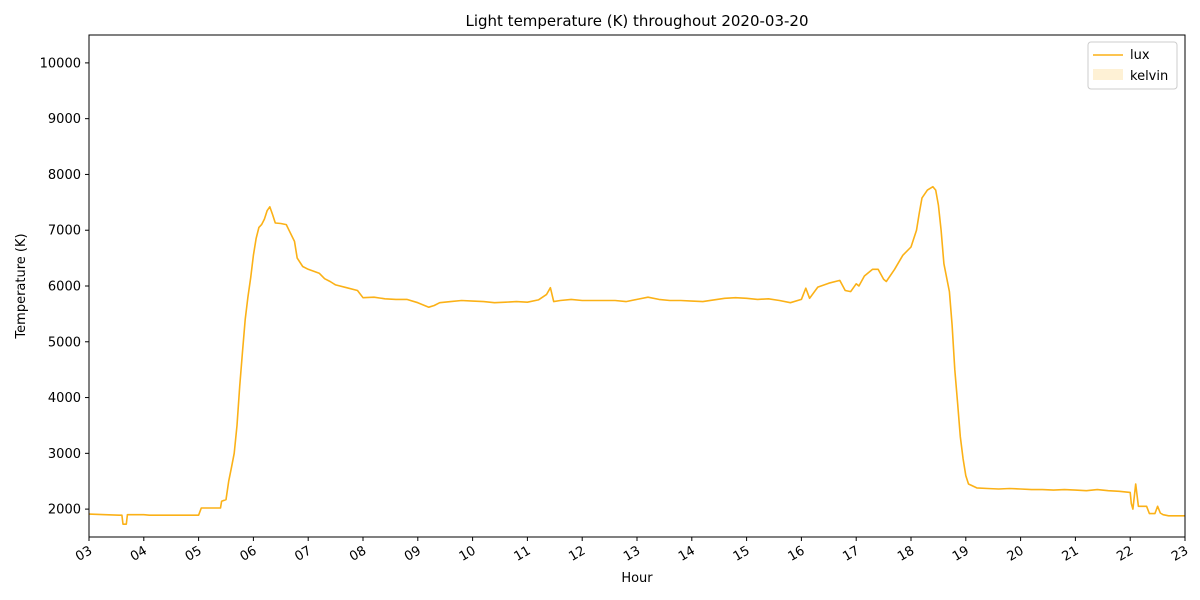  What do you see at coordinates (64, 342) in the screenshot?
I see `y-tick-label: 5000` at bounding box center [64, 342].